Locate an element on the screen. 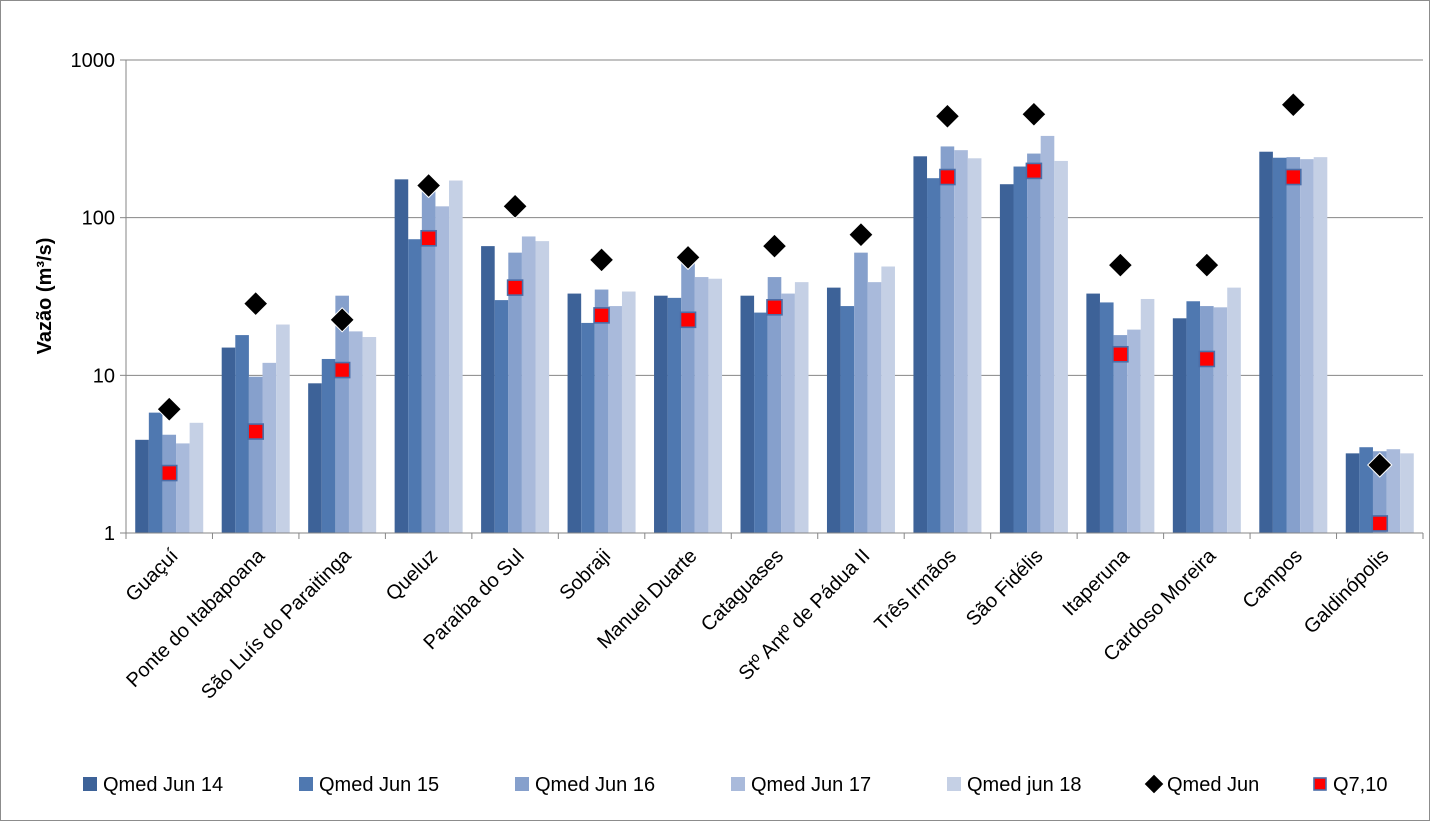 The height and width of the screenshot is (827, 1430). x-tick-label: São Luís do Paraitinga is located at coordinates (276, 623).